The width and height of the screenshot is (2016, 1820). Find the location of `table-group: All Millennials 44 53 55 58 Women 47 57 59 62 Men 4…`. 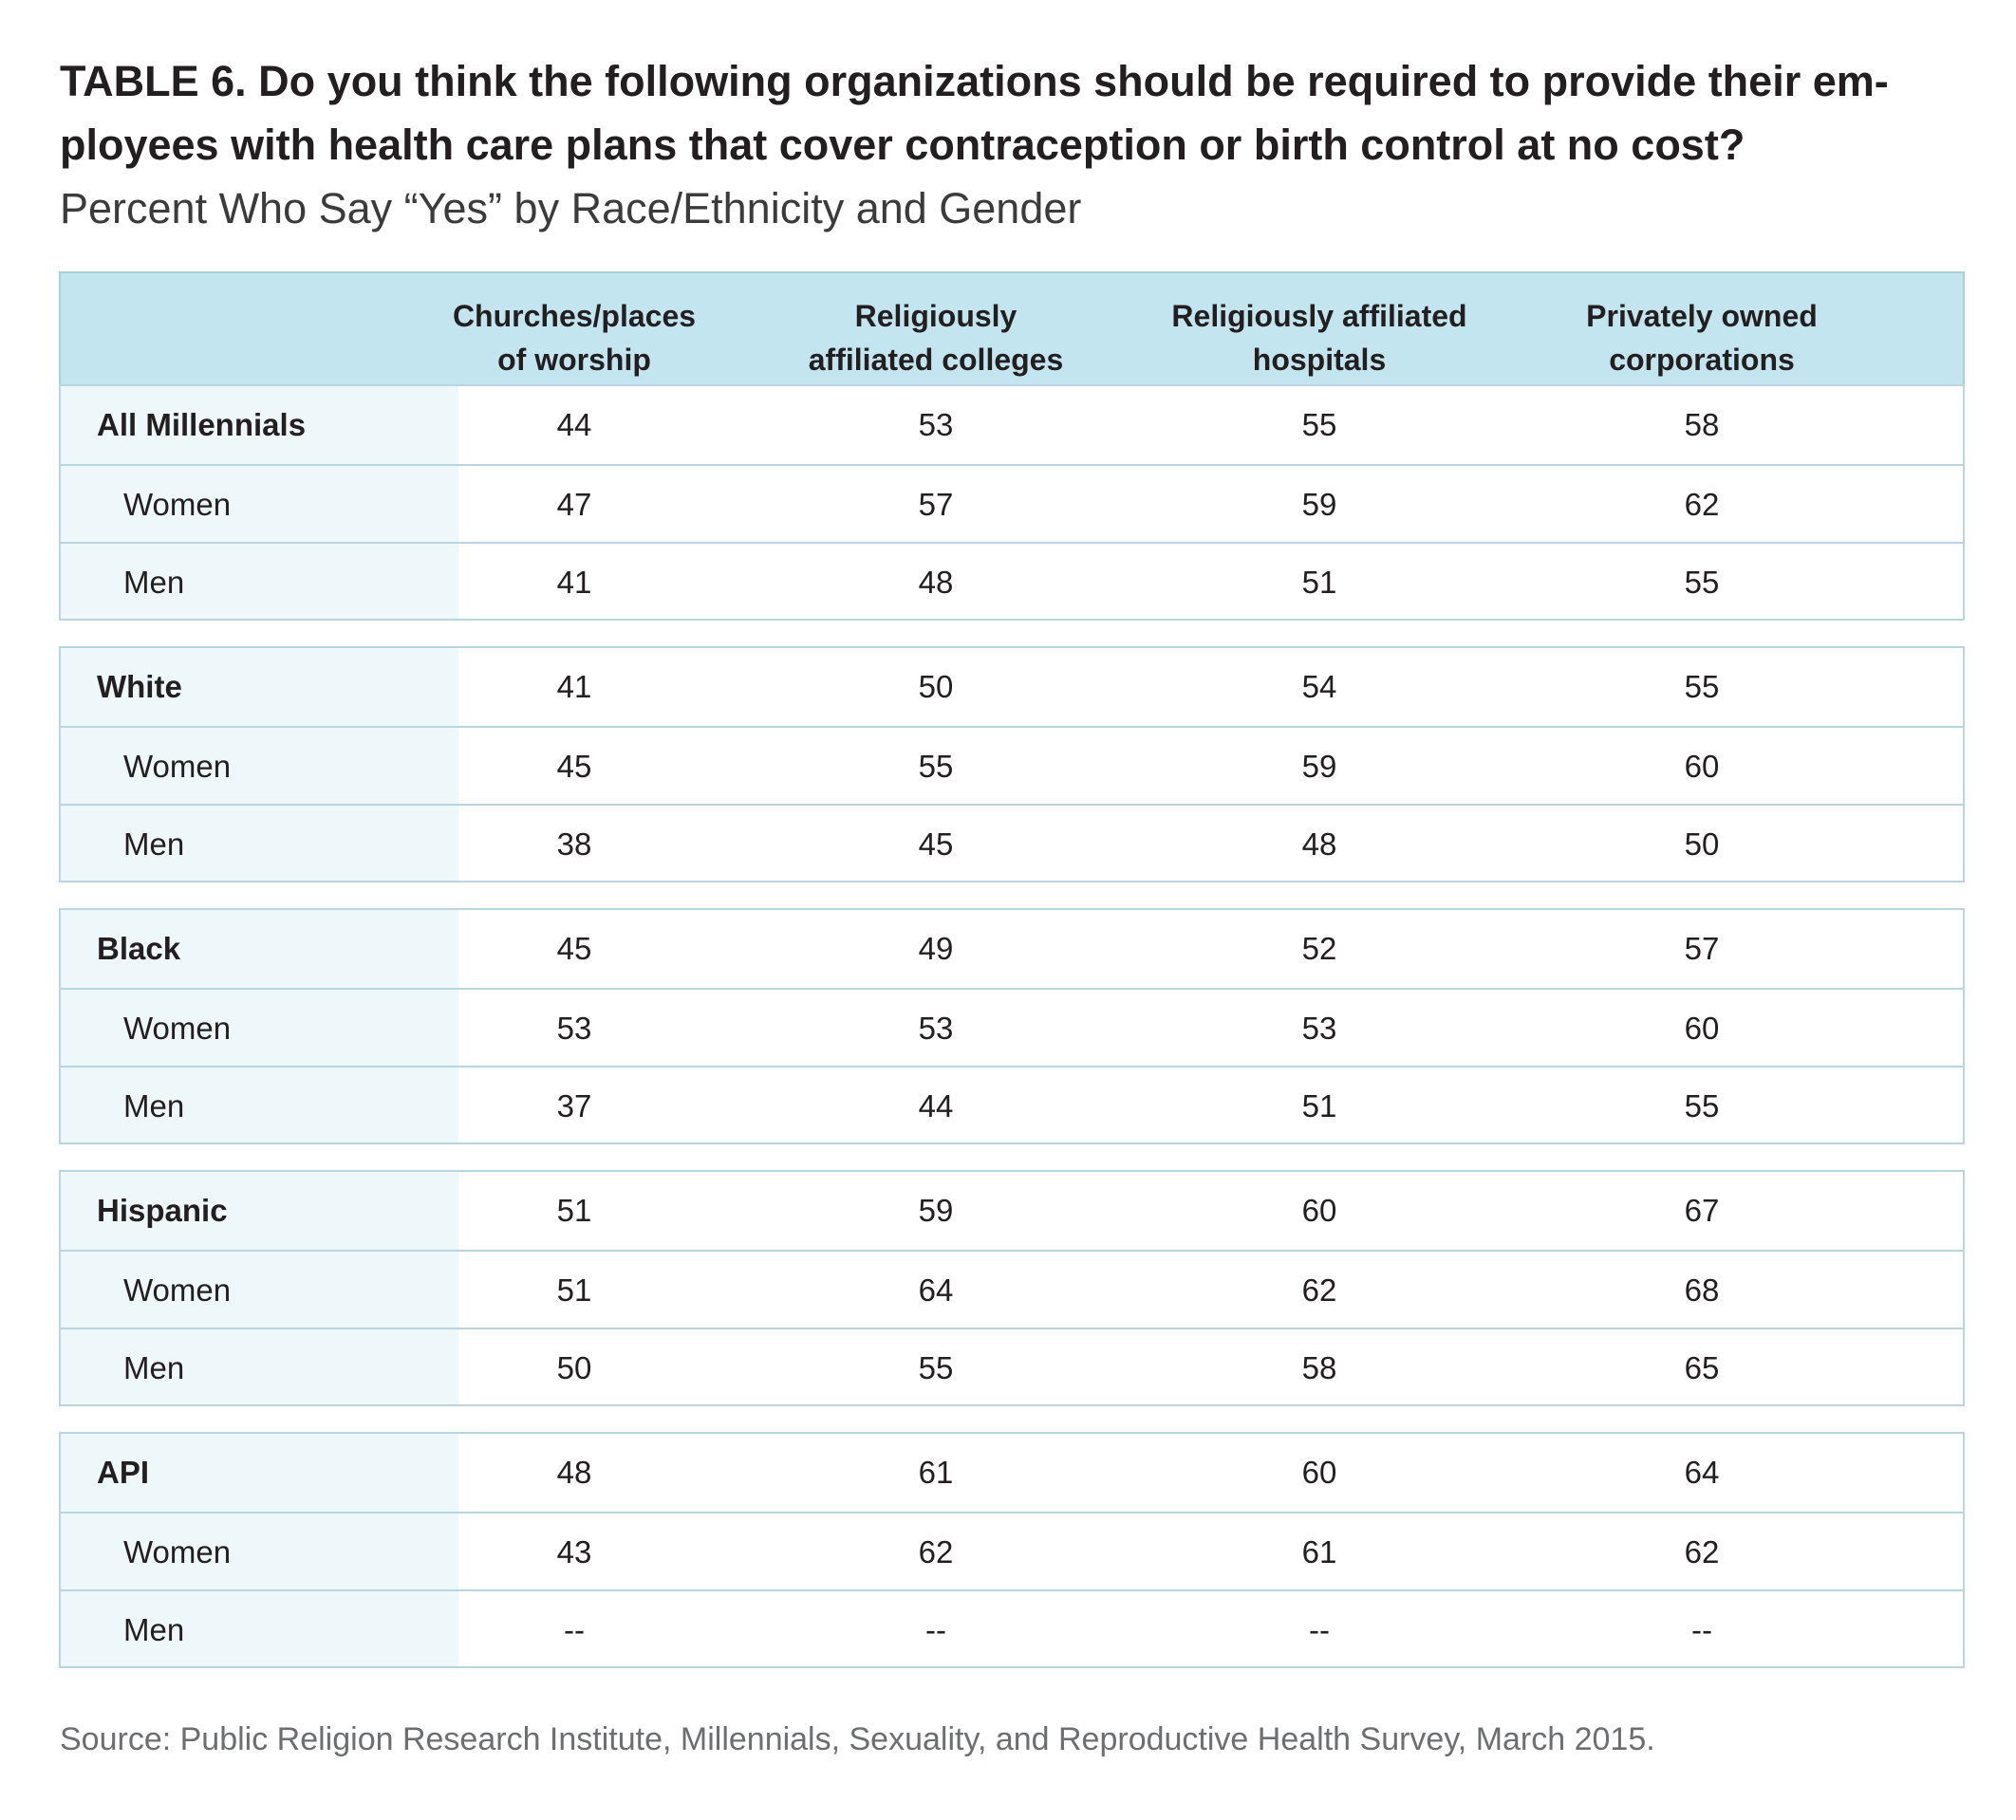

table-group: All Millennials 44 53 55 58 Women 47 57 59 62 Men 4… is located at coordinates (1012, 503).